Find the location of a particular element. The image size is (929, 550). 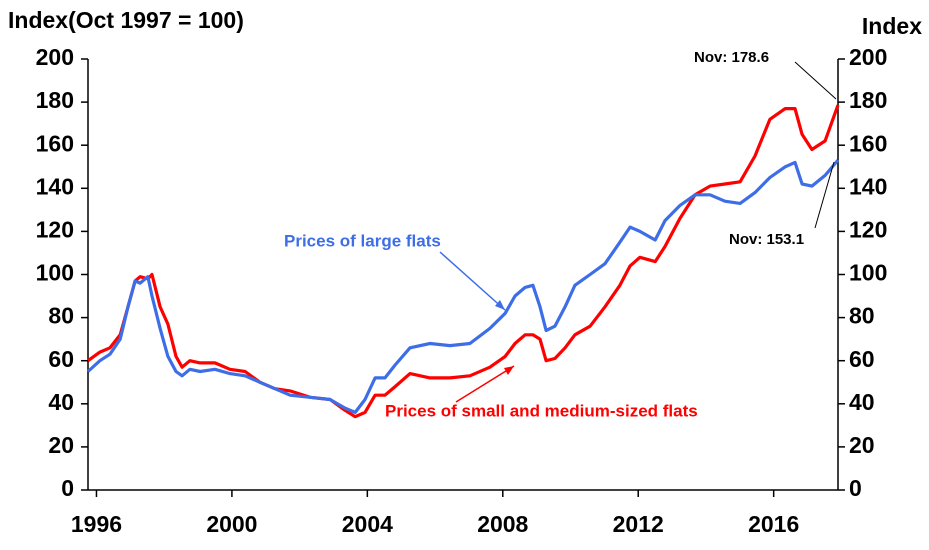

y-tick-label: 20 is located at coordinates (61, 445).